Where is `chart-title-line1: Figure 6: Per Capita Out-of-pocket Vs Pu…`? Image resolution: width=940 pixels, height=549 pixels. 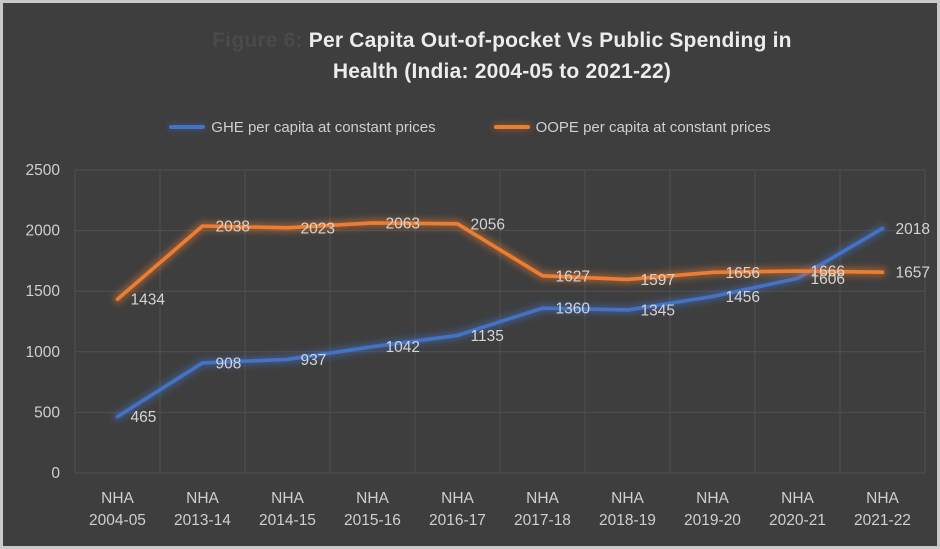
chart-title-line1: Figure 6: Per Capita Out-of-pocket Vs Pu… is located at coordinates (502, 40).